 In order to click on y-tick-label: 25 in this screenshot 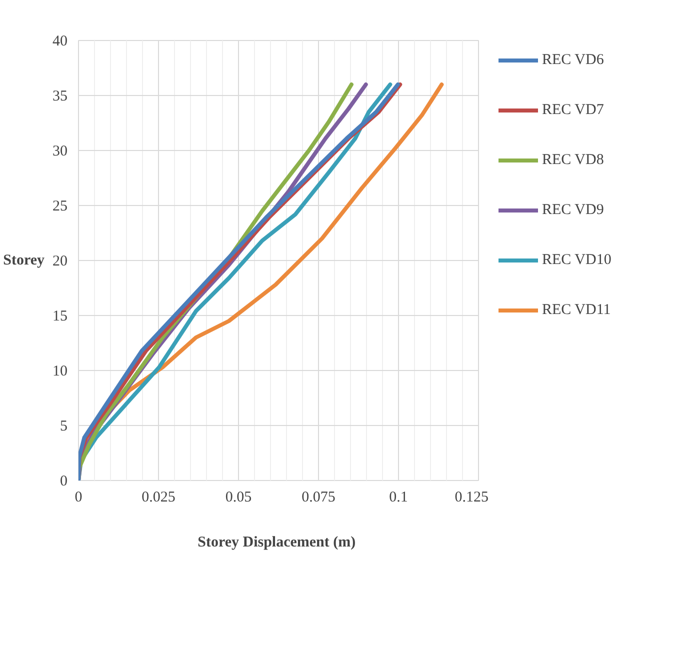, I will do `click(60, 206)`.